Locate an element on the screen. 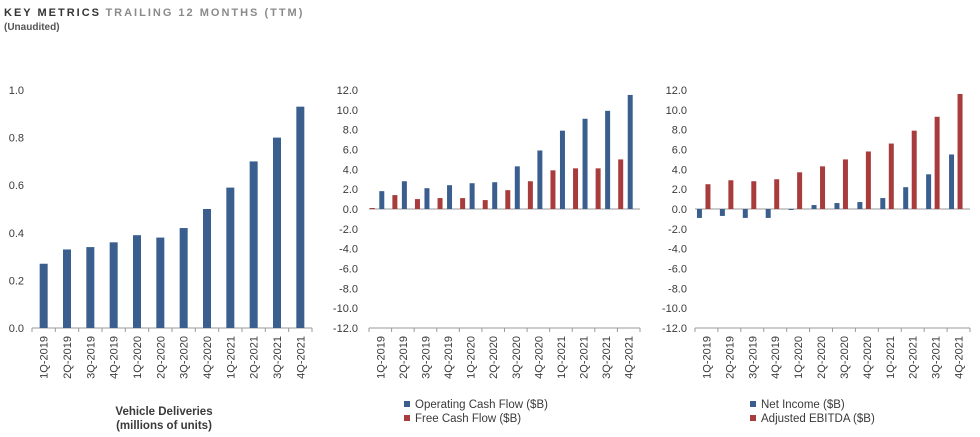 This screenshot has height=437, width=980. chart3-x-category-label: 1Q-2020 is located at coordinates (799, 357).